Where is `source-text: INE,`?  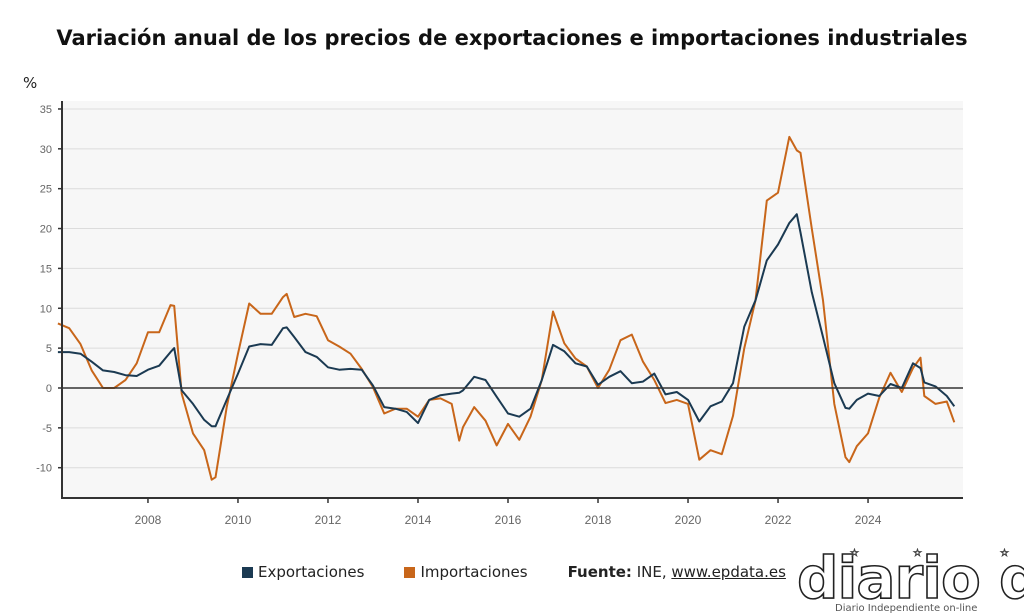
source-text: INE, is located at coordinates (651, 572).